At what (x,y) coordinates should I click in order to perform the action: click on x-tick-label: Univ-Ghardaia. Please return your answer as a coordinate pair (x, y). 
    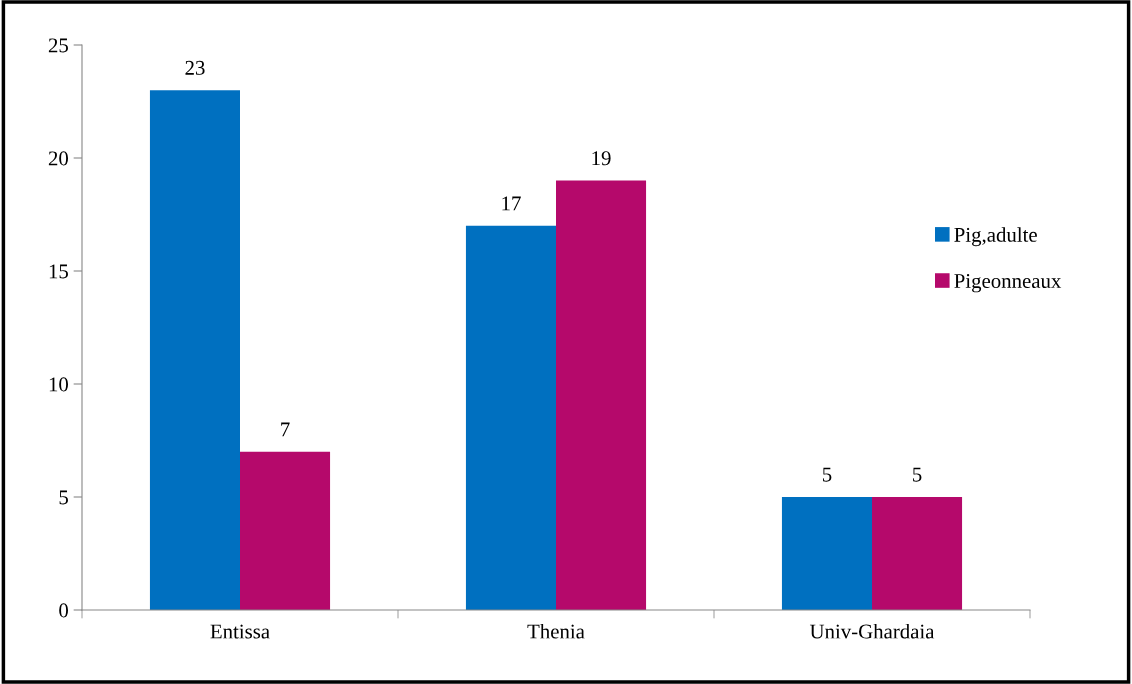
    Looking at the image, I should click on (872, 631).